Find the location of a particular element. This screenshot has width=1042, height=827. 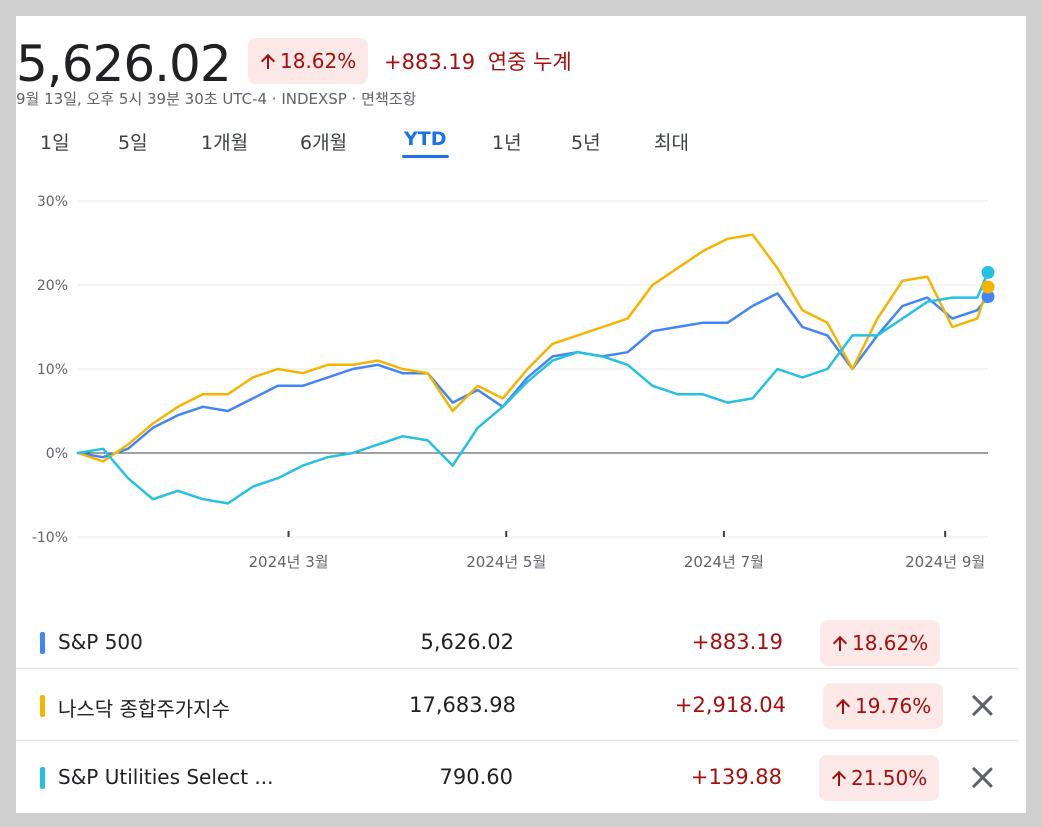

percent-change-badge: 18.62% is located at coordinates (308, 61).